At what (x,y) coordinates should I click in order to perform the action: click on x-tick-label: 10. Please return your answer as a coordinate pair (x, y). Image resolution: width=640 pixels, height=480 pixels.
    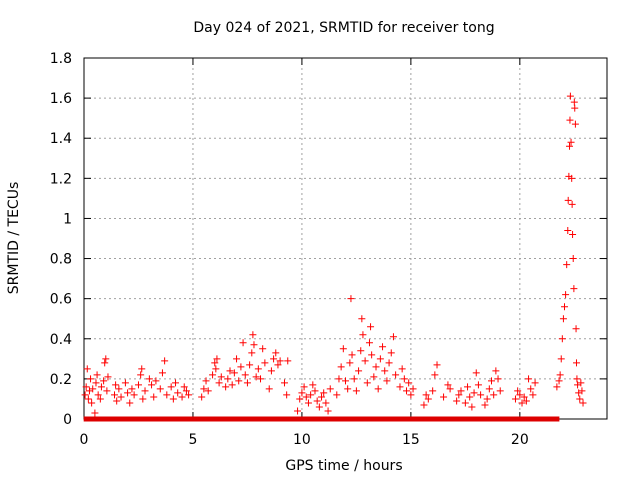
    Looking at the image, I should click on (302, 440).